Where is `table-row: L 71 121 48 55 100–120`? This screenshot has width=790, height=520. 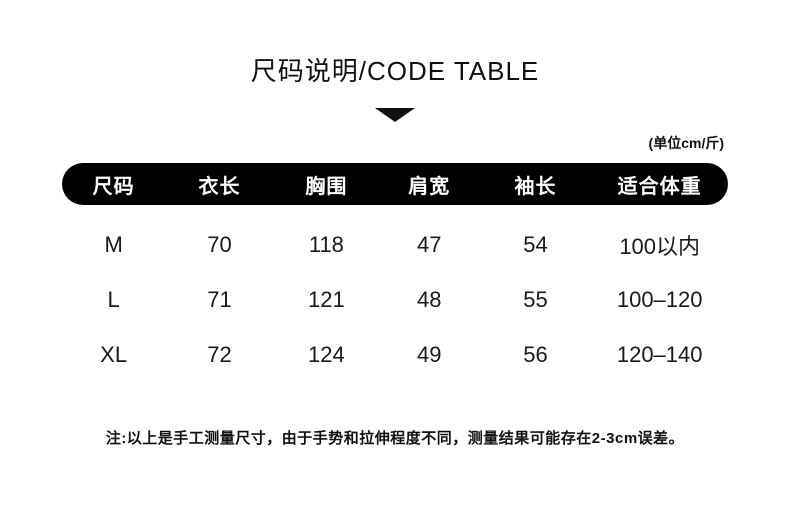 table-row: L 71 121 48 55 100–120 is located at coordinates (395, 299).